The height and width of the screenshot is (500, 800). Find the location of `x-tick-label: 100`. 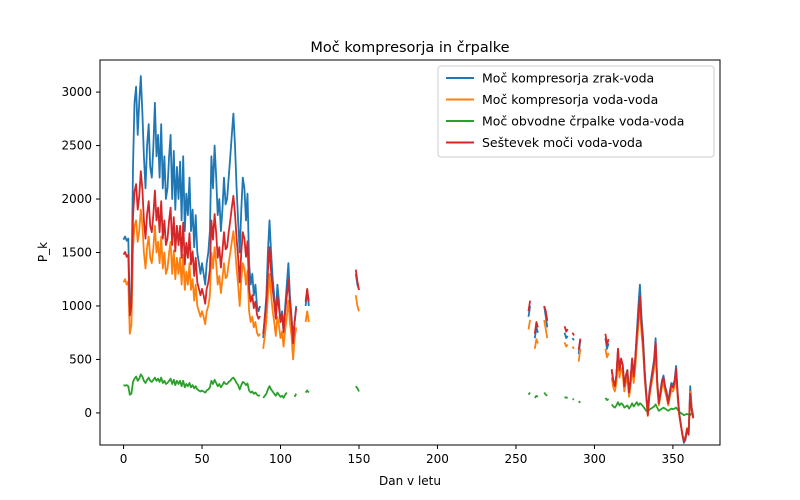

x-tick-label: 100 is located at coordinates (280, 459).